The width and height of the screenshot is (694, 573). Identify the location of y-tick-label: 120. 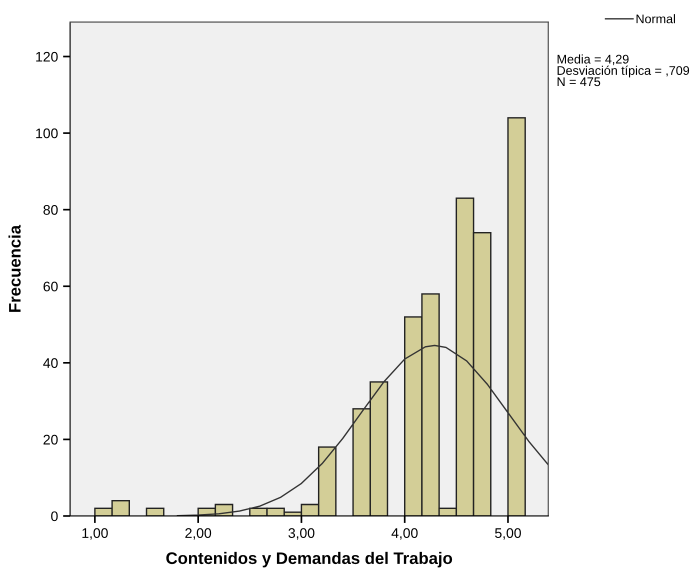
(47, 57).